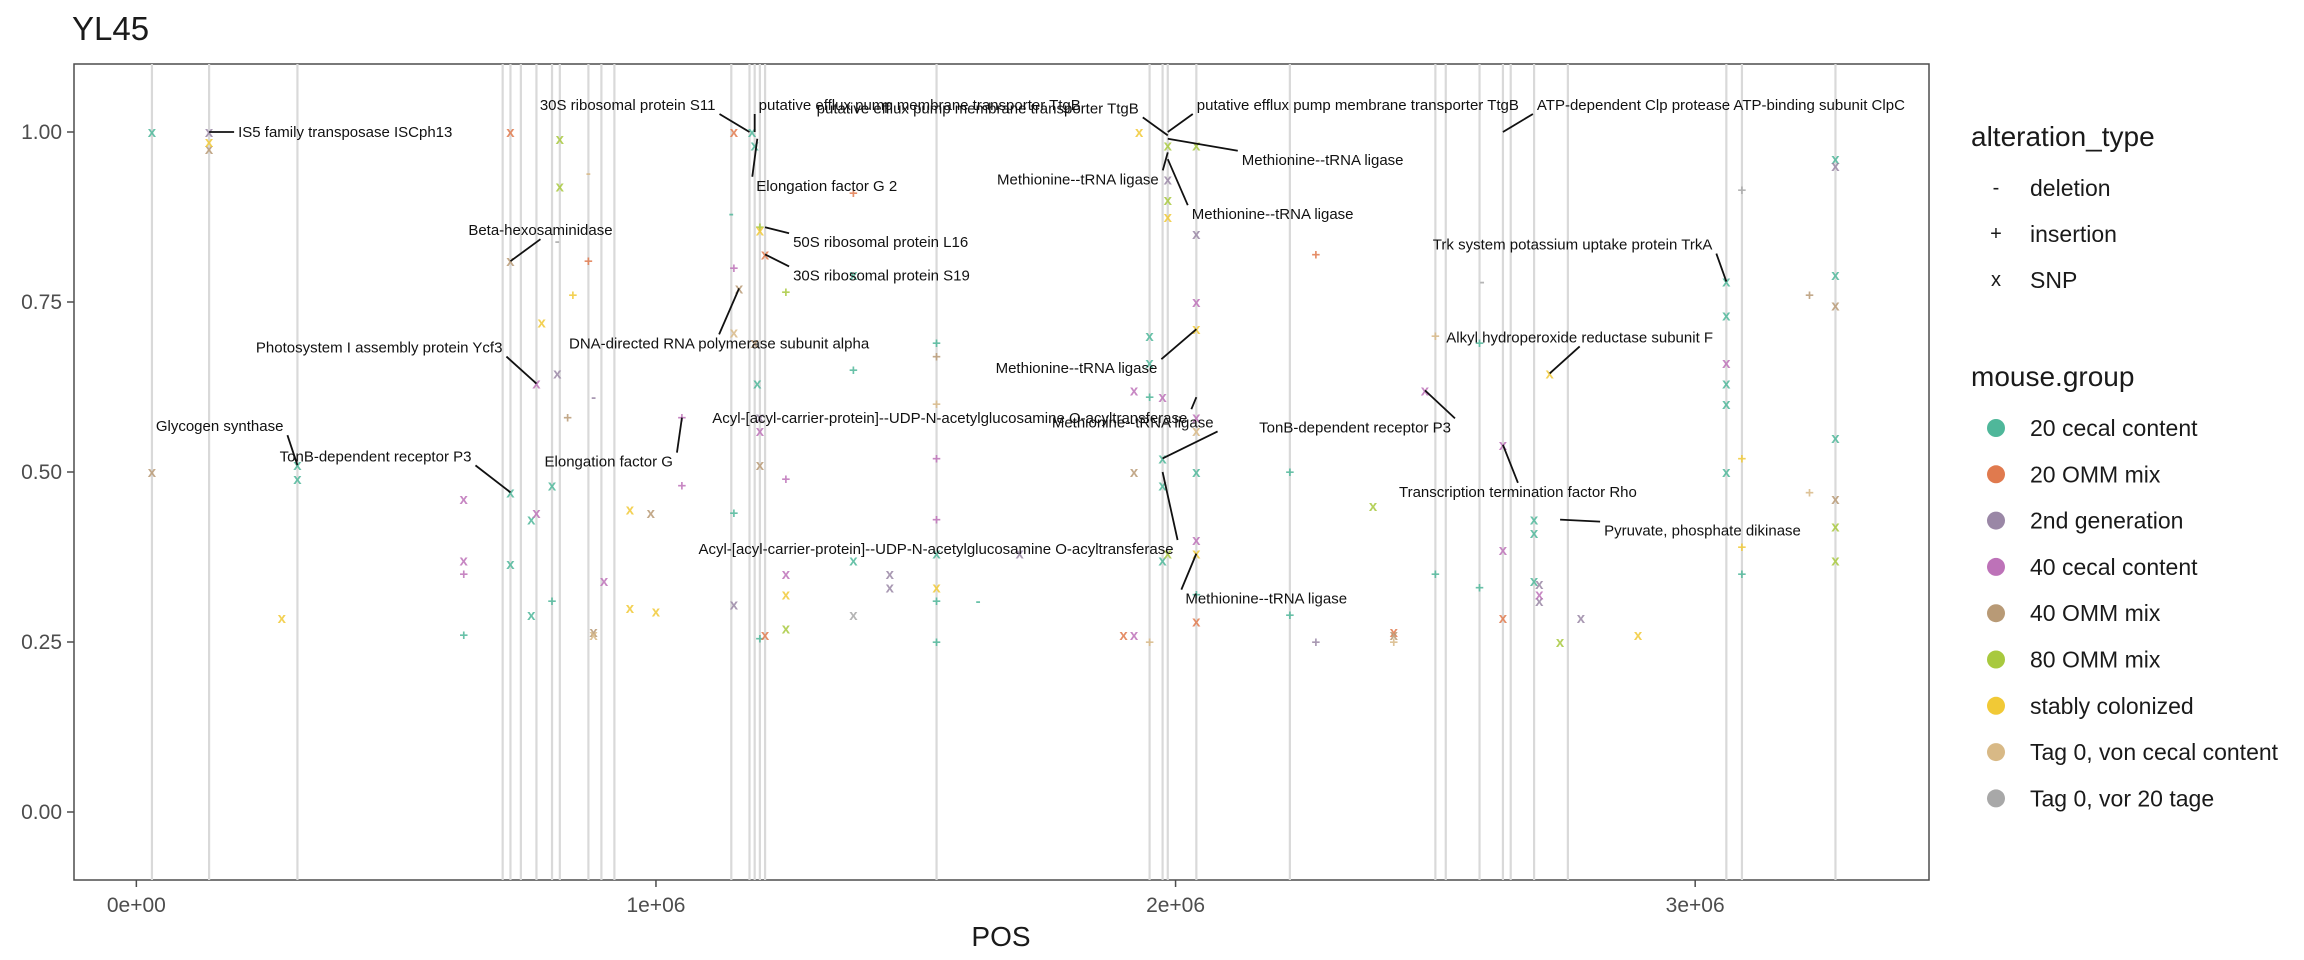 The image size is (2304, 960). Describe the element at coordinates (880, 242) in the screenshot. I see `gene-annotation-label: 50S ribosomal protein L16` at that location.